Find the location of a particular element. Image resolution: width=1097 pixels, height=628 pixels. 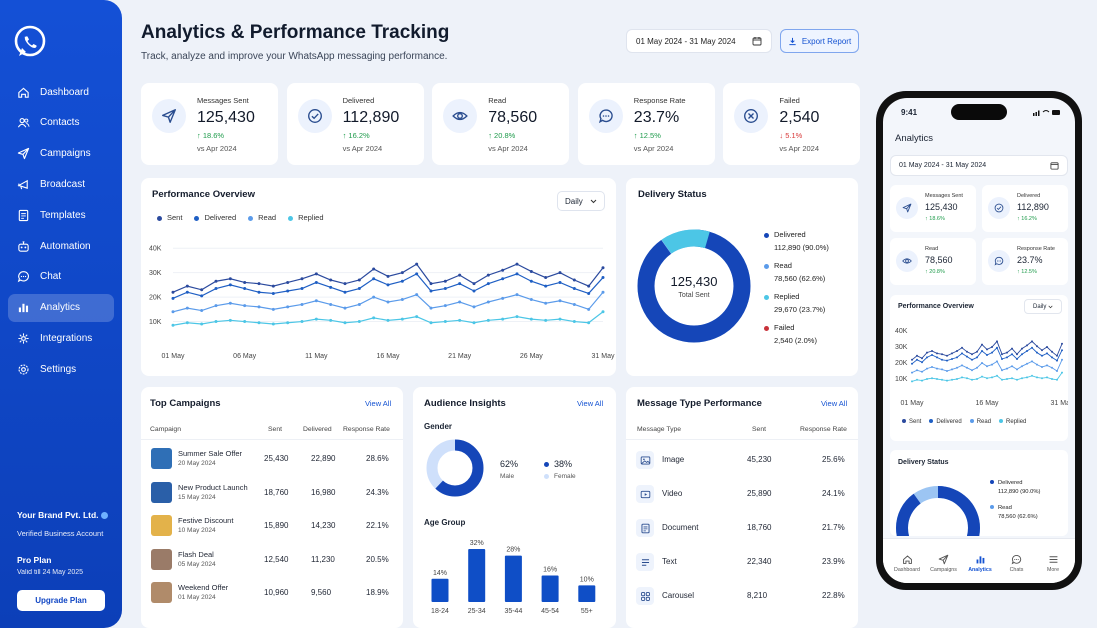

phone-tab-campaigns: Campaigns is located at coordinates (944, 563).